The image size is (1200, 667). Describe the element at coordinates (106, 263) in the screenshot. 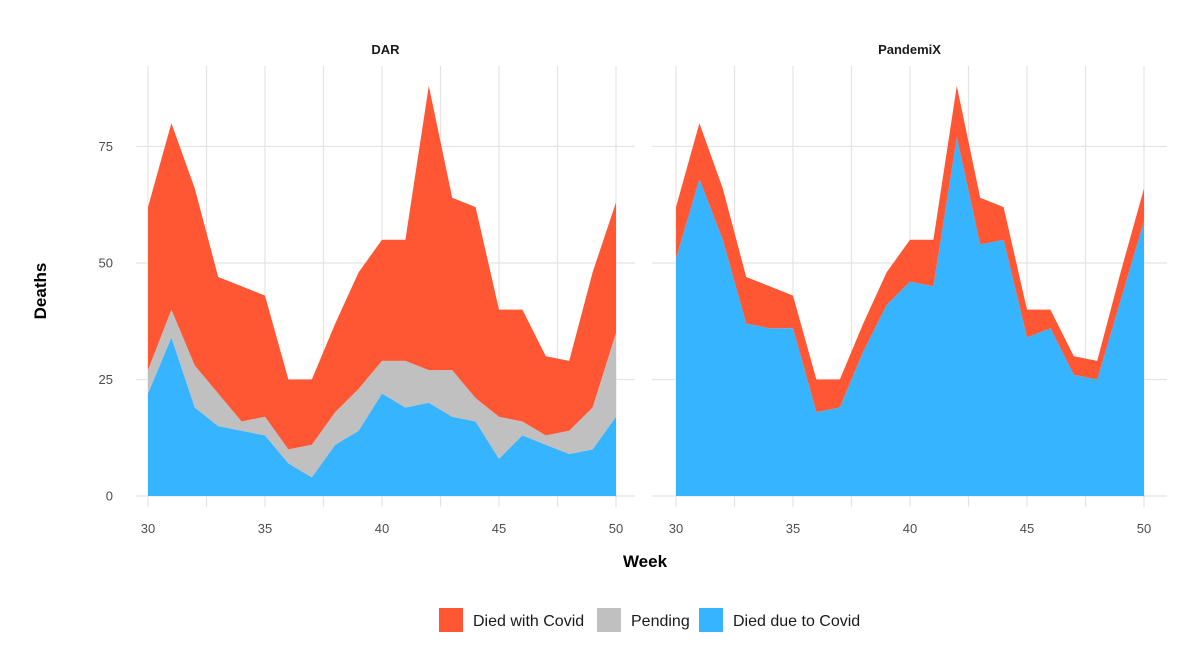

I see `y-tick-label: 50` at that location.